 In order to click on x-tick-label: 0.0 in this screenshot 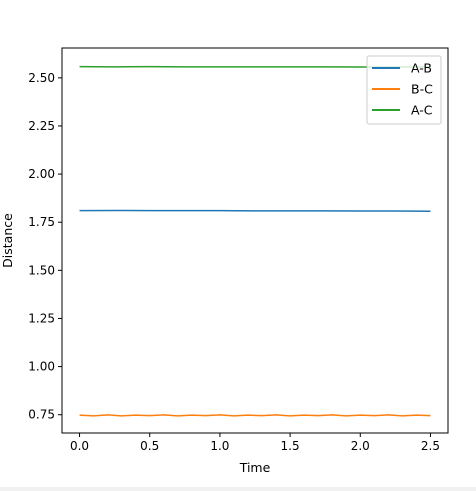, I will do `click(79, 446)`.